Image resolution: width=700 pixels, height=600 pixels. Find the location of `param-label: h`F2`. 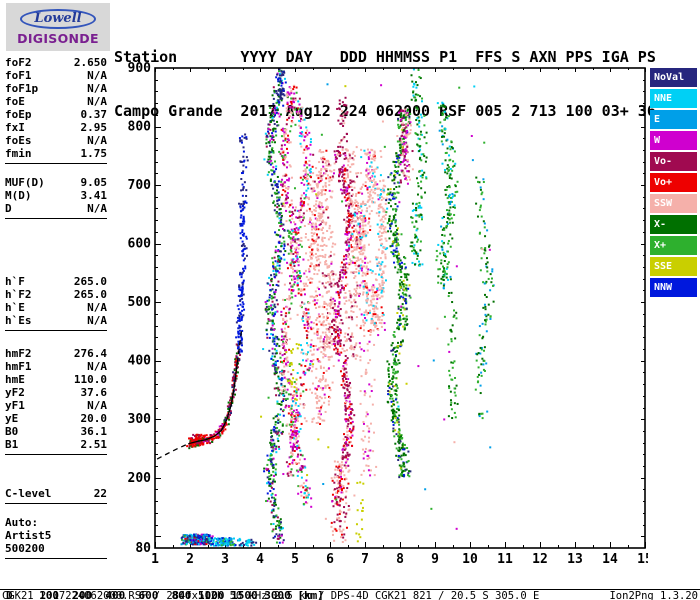

param-label: h`F2 is located at coordinates (18, 294).